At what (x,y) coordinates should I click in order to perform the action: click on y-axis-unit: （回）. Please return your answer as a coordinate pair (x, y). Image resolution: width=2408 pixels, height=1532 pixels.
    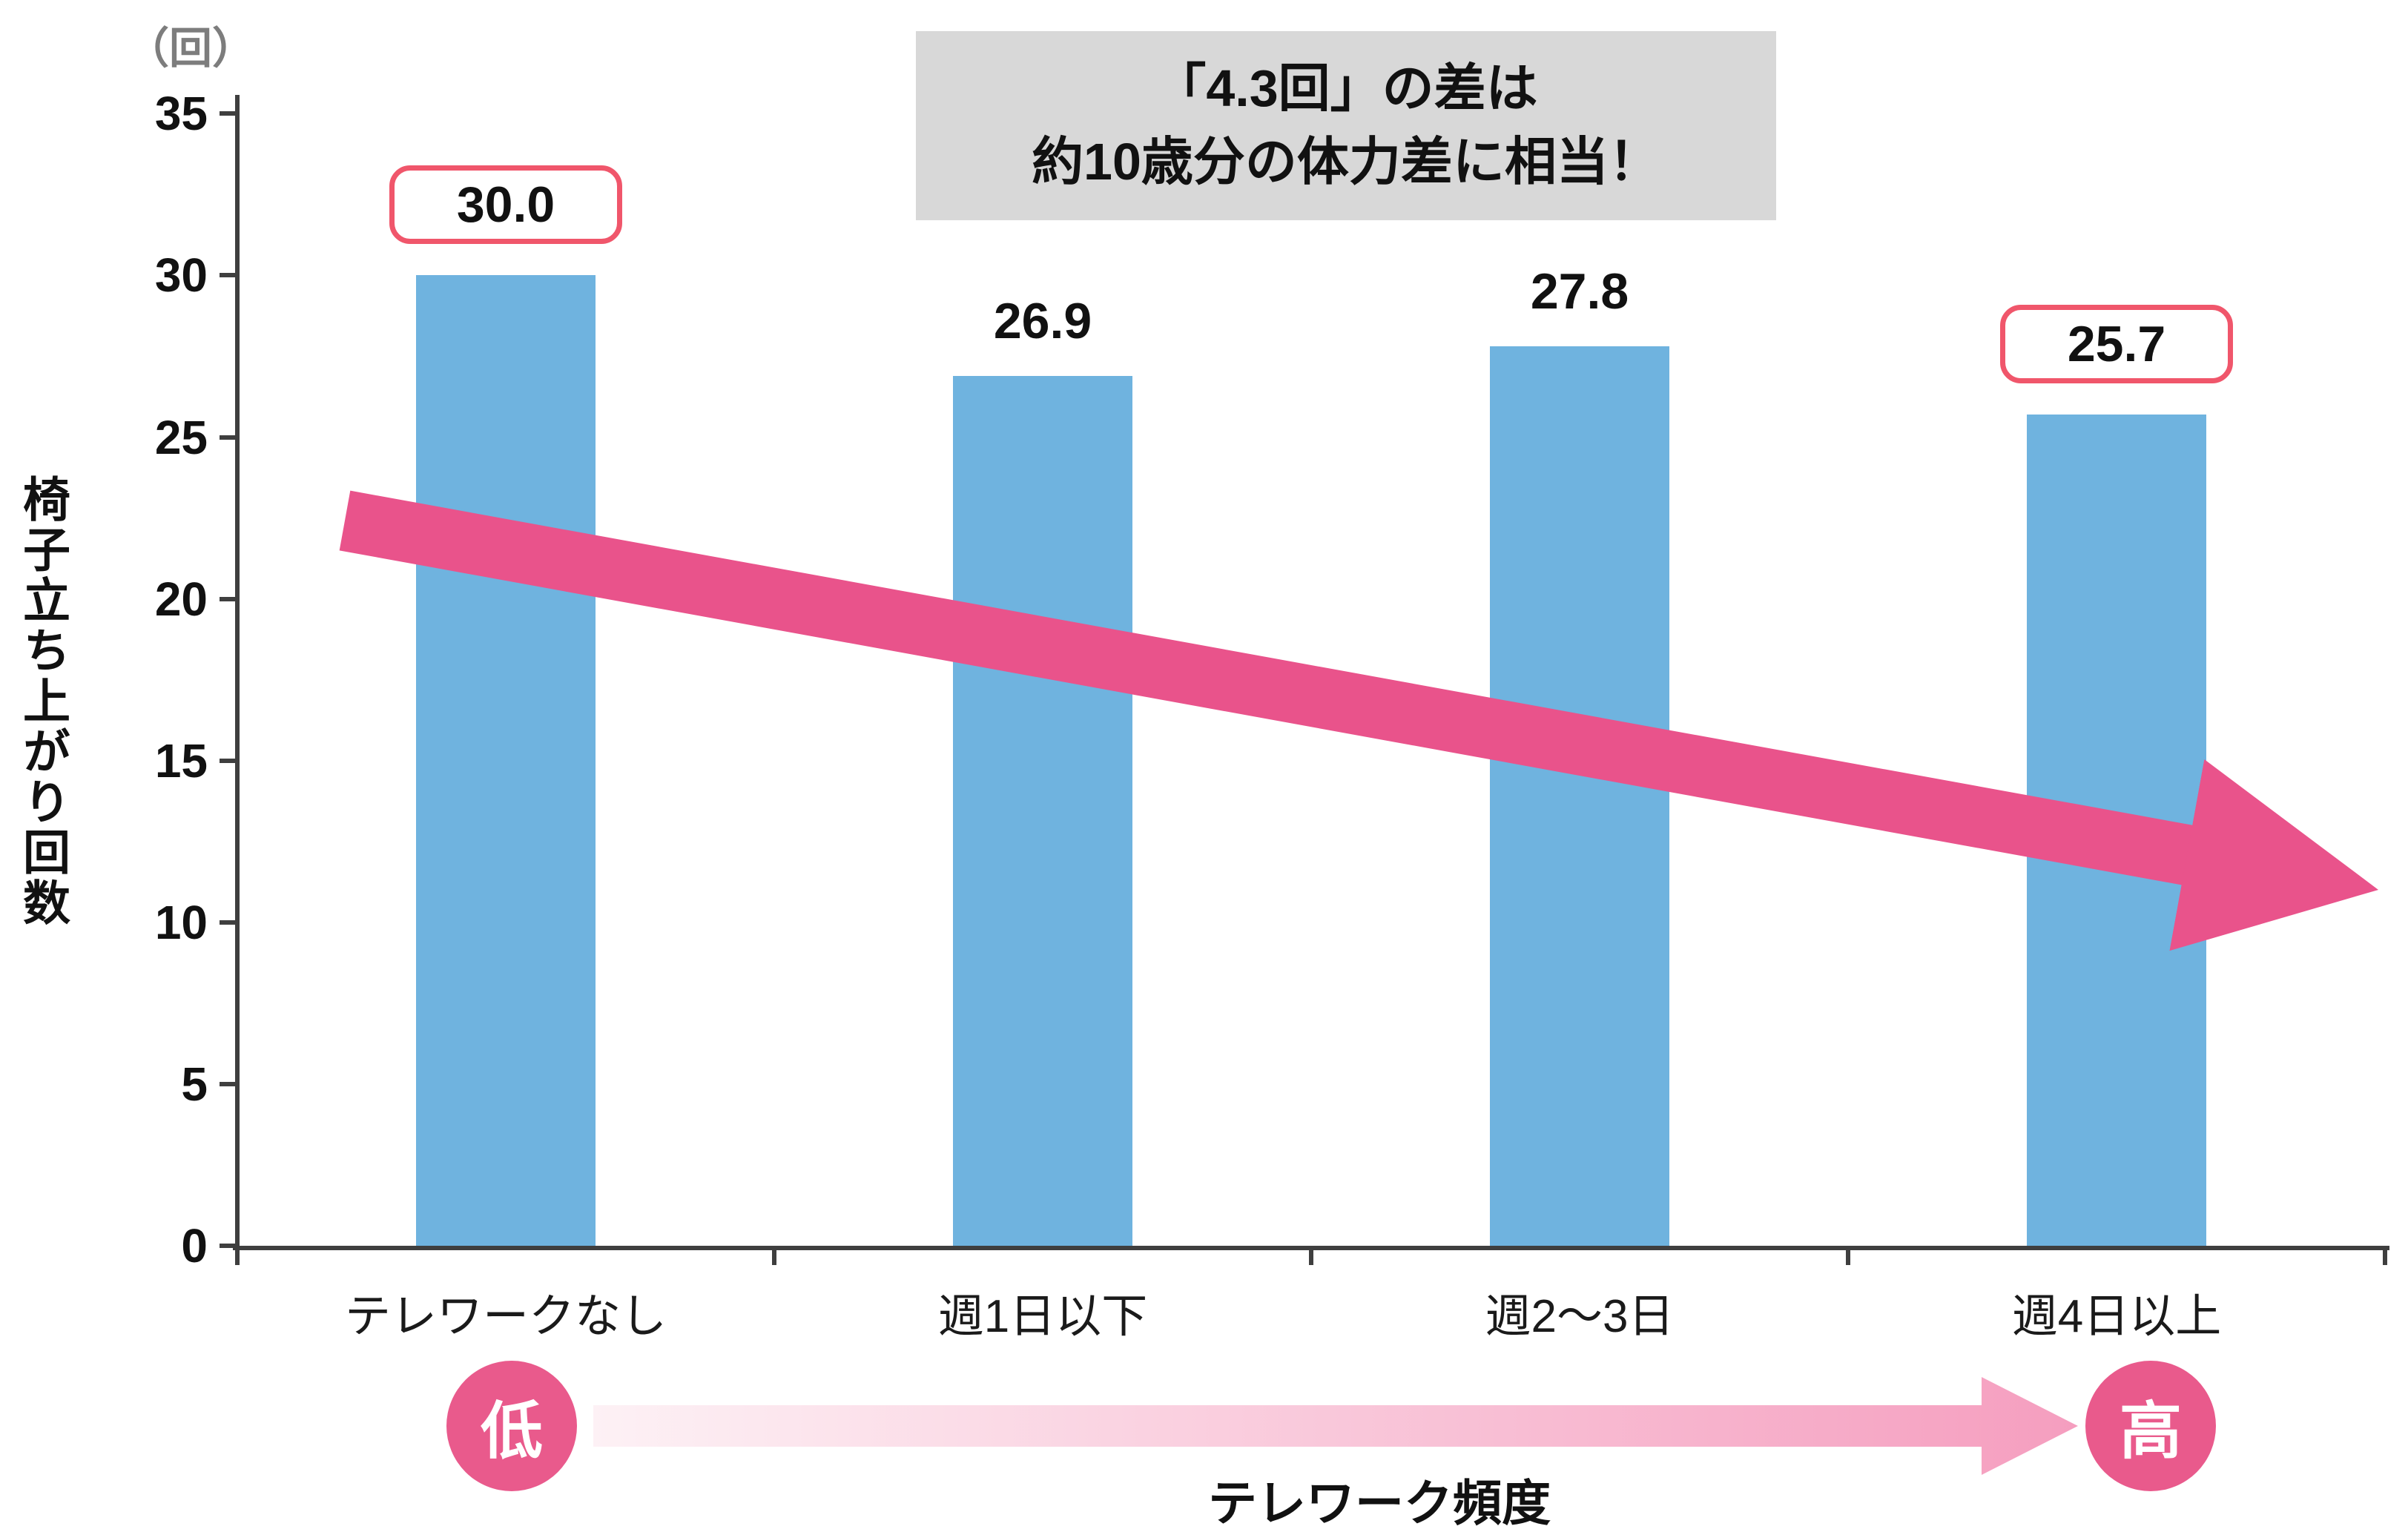
    Looking at the image, I should click on (191, 48).